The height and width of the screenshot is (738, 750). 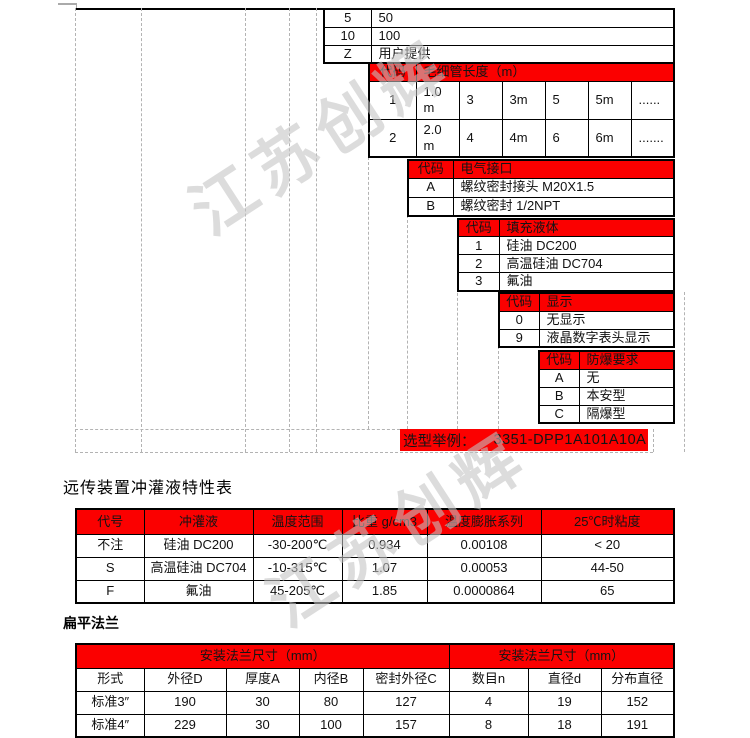 What do you see at coordinates (586, 264) in the screenshot?
I see `value-cell: 高温硅油 DC704` at bounding box center [586, 264].